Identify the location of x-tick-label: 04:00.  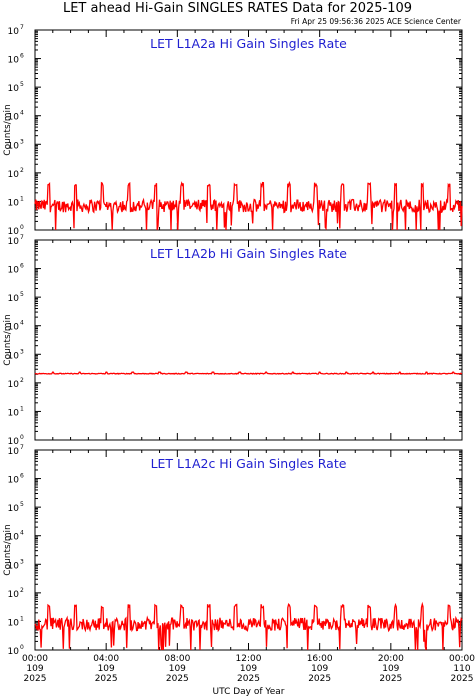
(106, 659).